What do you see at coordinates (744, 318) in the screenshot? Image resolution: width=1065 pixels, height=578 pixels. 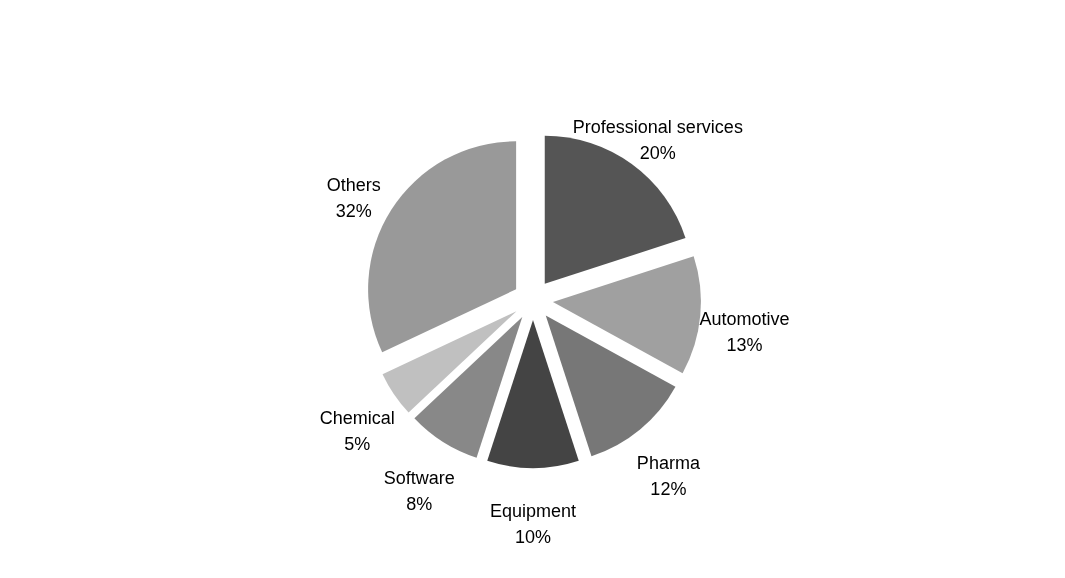 I see `slice-label: Automotive` at bounding box center [744, 318].